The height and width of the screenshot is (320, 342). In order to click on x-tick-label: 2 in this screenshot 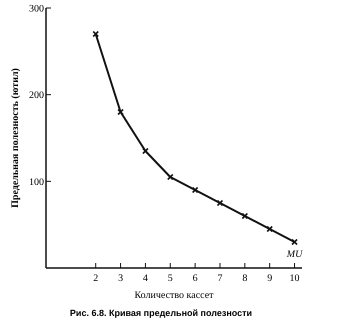, I will do `click(95, 278)`.